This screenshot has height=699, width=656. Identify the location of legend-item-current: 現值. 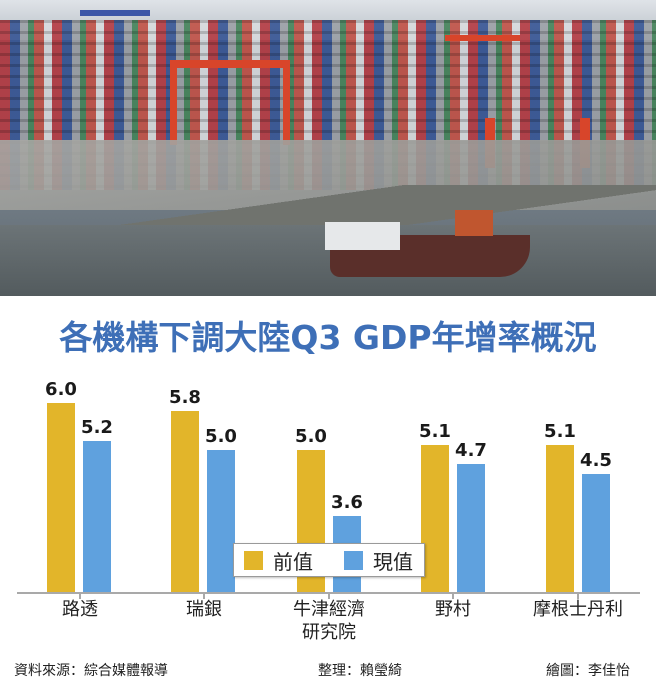
(378, 560).